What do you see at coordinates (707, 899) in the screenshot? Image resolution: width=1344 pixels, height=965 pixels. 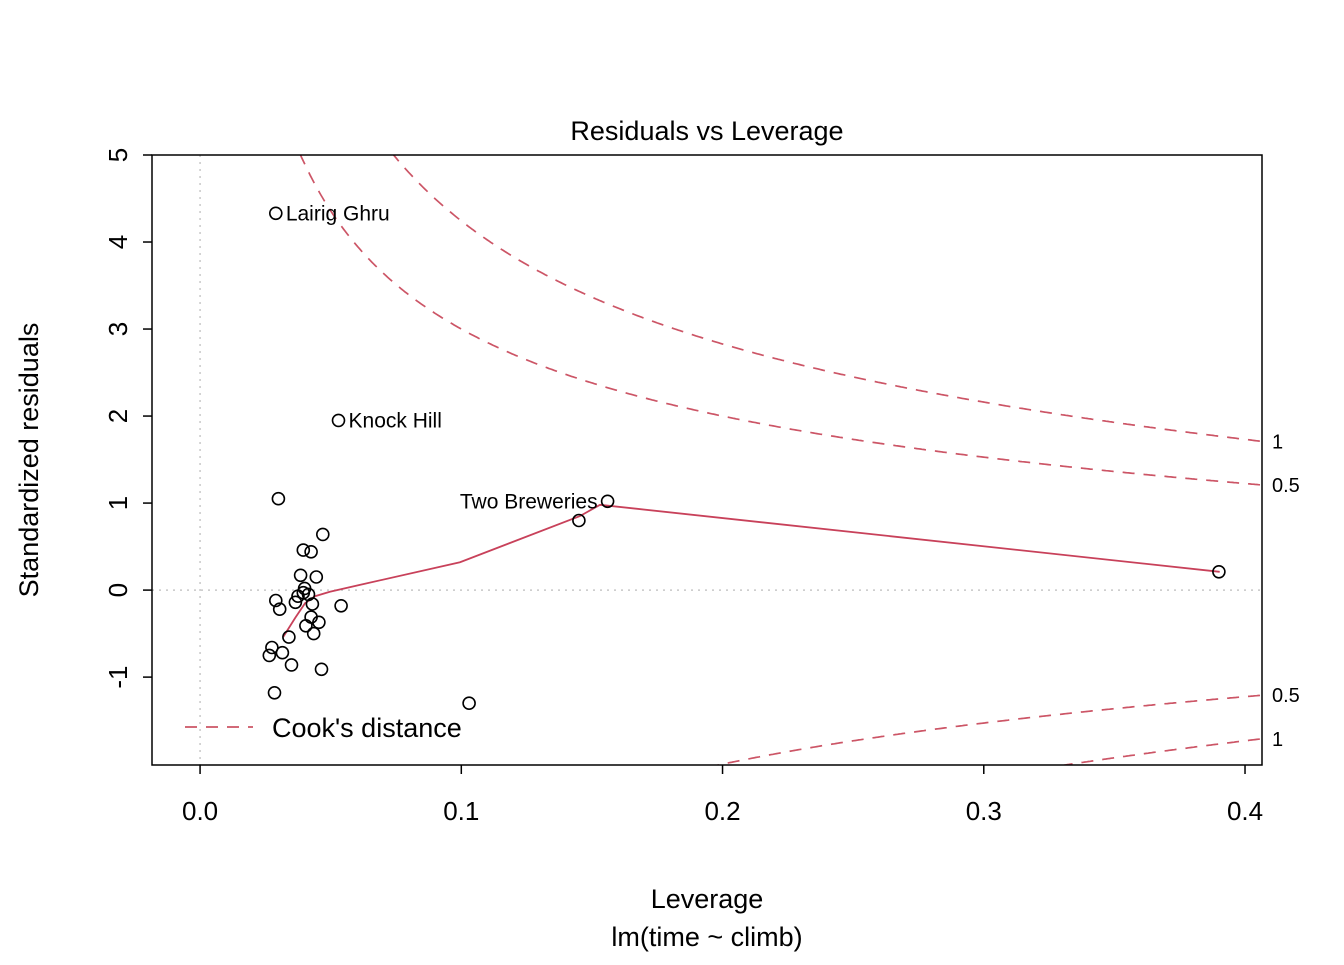 I see `x-axis-label: Leverage` at bounding box center [707, 899].